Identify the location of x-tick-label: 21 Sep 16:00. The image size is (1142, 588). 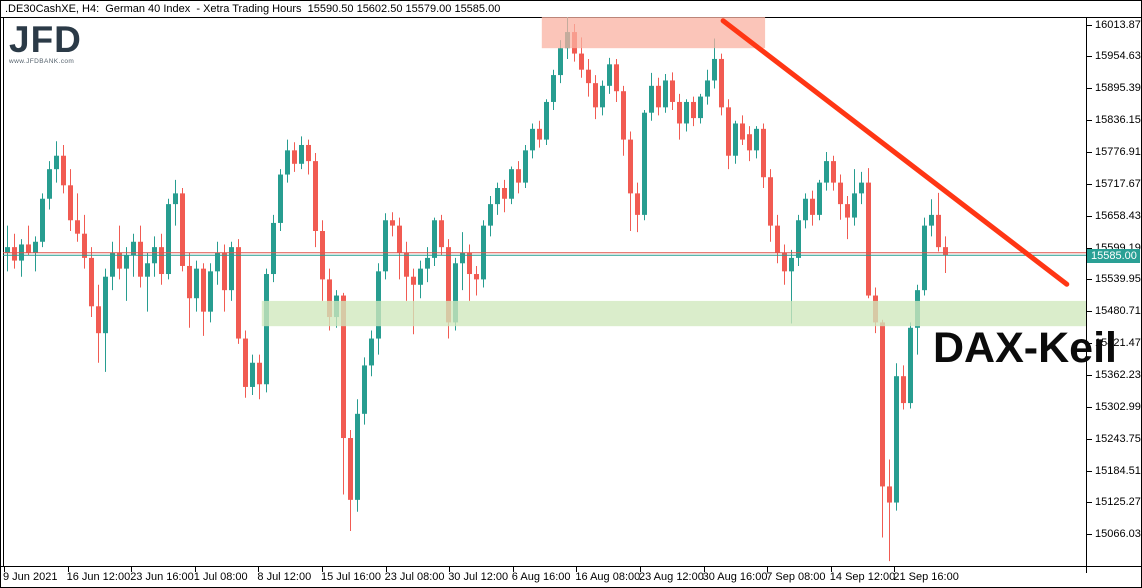
(926, 577).